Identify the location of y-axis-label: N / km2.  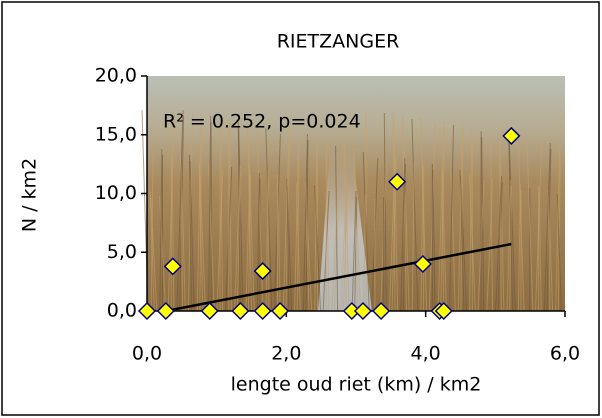
(30, 195).